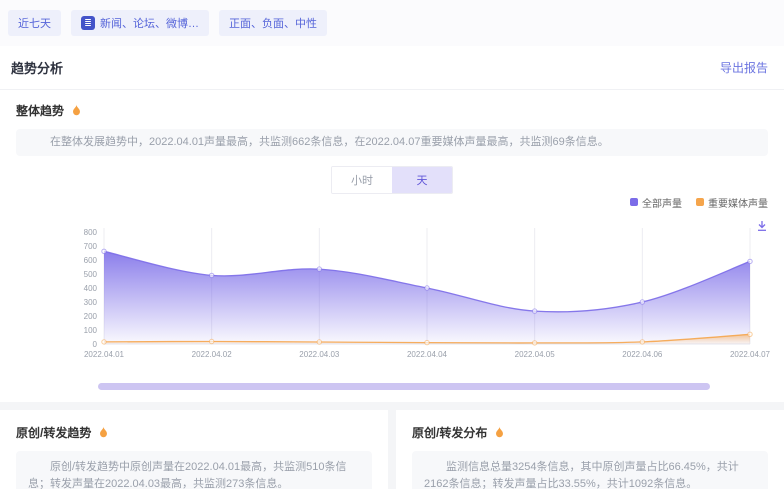 The width and height of the screenshot is (784, 489). Describe the element at coordinates (91, 274) in the screenshot. I see `svg-text: 500` at that location.